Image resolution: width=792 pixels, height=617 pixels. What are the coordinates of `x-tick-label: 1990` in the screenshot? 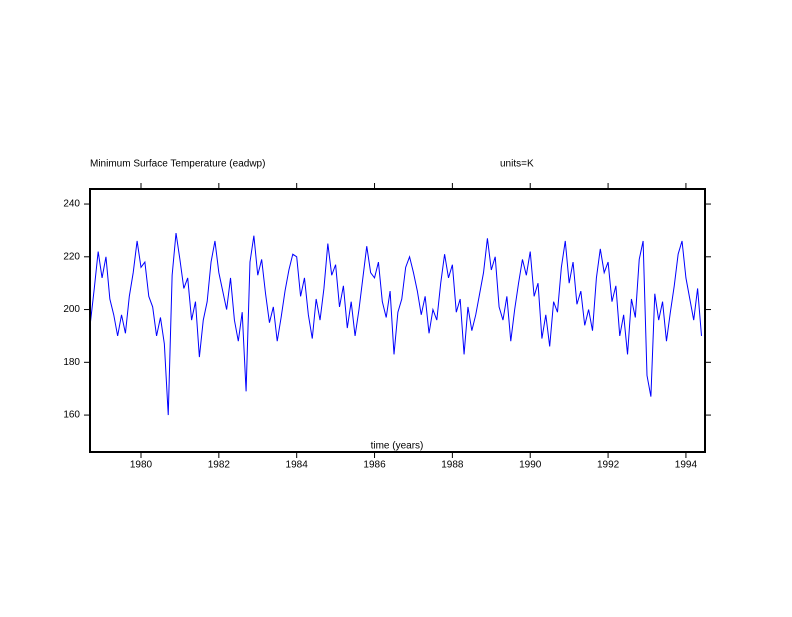 It's located at (530, 465).